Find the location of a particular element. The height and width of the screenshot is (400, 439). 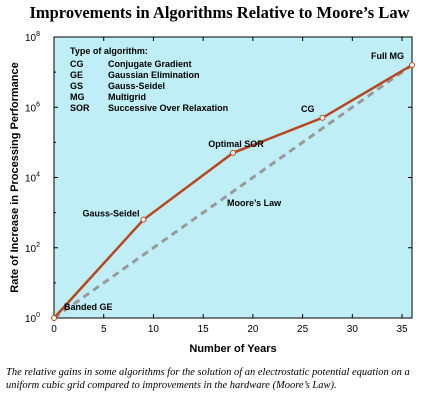

point-label: Banded GE is located at coordinates (88, 307).